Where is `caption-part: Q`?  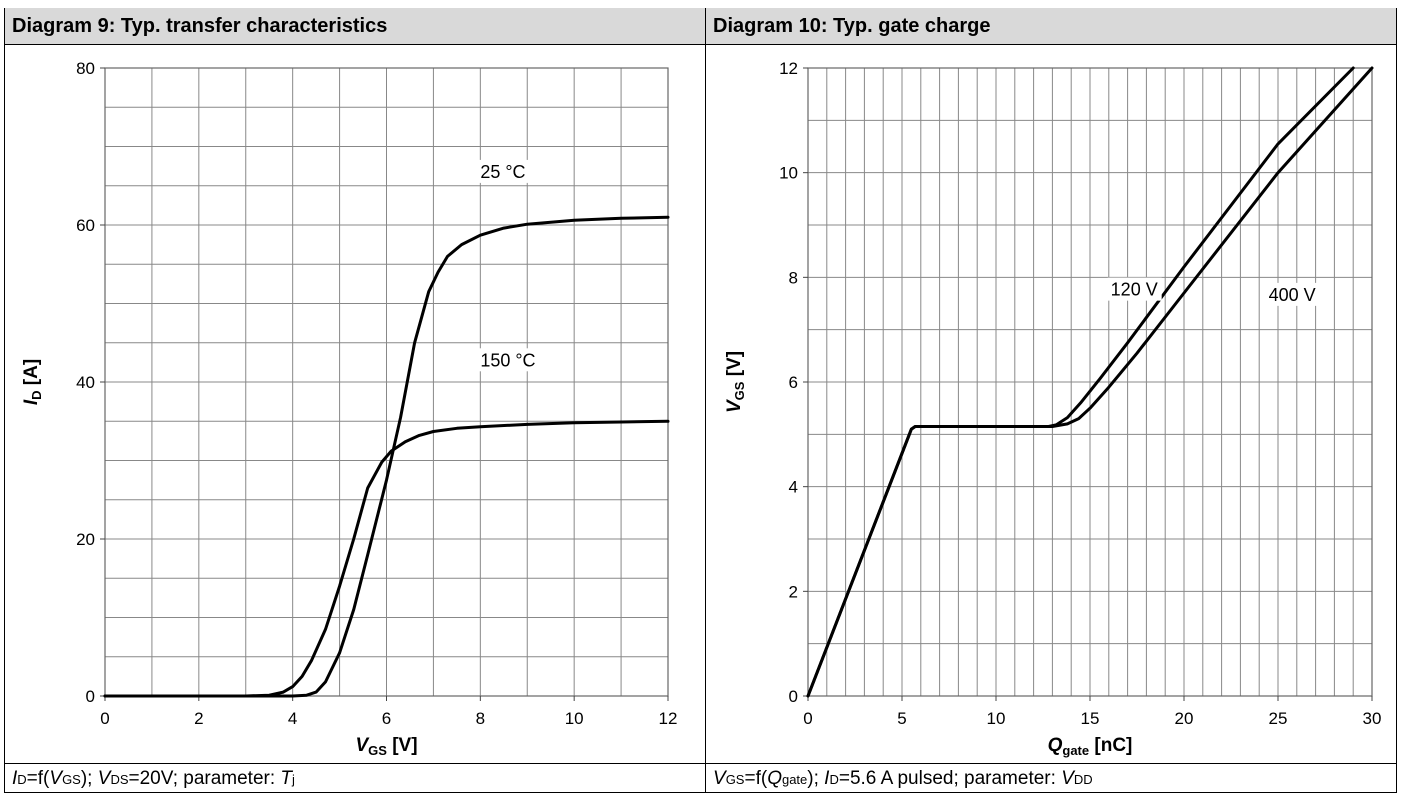
caption-part: Q is located at coordinates (774, 778).